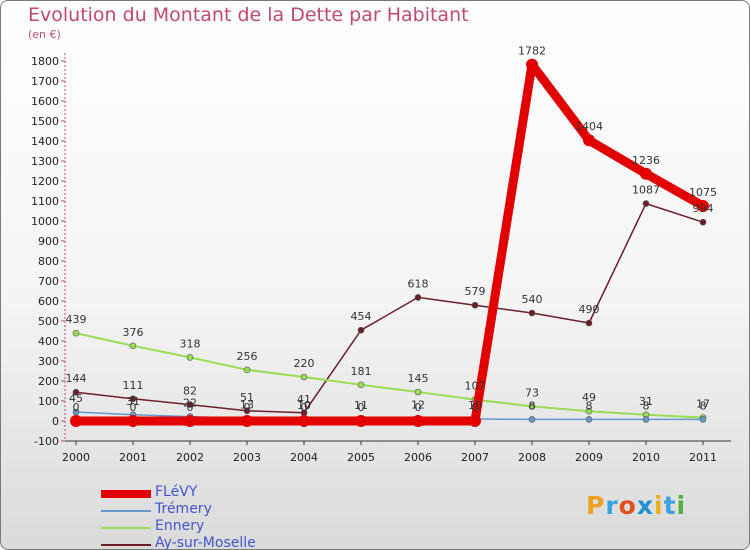  Describe the element at coordinates (45, 181) in the screenshot. I see `y-tick-label: 1200` at that location.